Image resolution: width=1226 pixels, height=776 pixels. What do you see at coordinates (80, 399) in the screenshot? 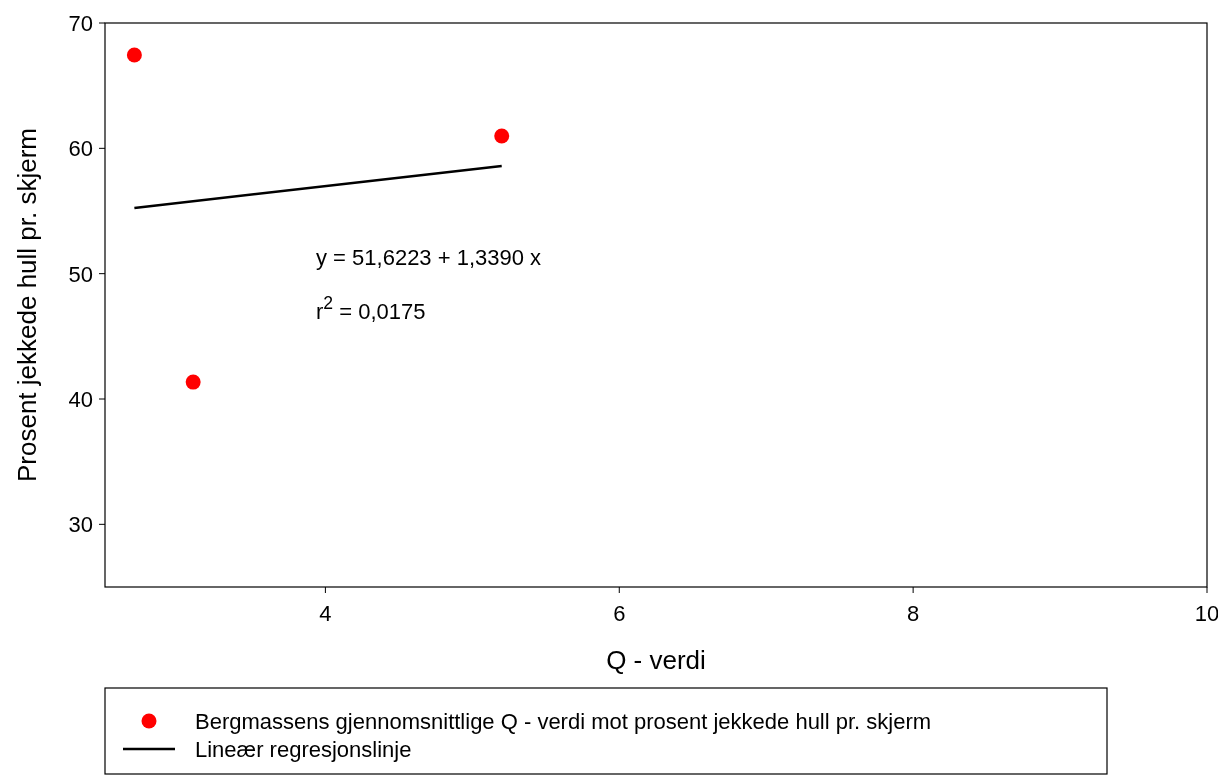
I see `y-tick-label: 40` at bounding box center [80, 399].